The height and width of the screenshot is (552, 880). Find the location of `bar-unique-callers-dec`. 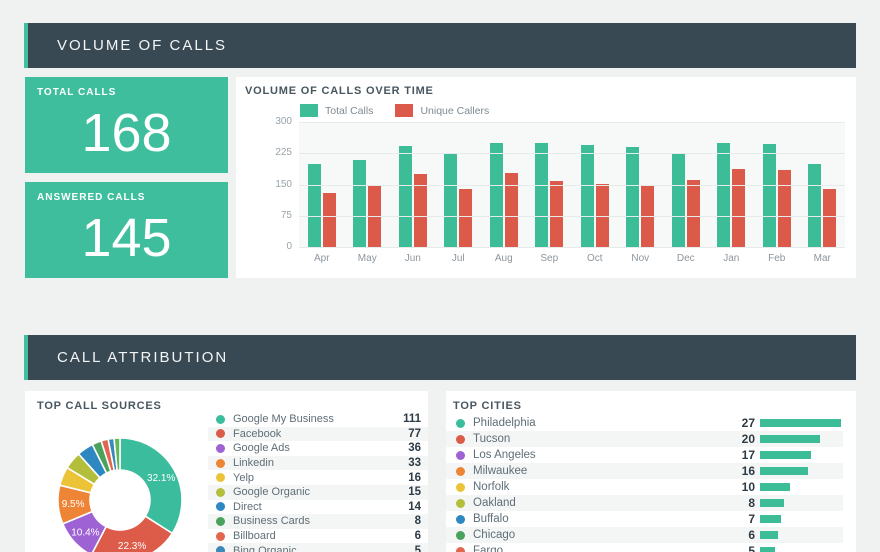

bar-unique-callers-dec is located at coordinates (693, 213).